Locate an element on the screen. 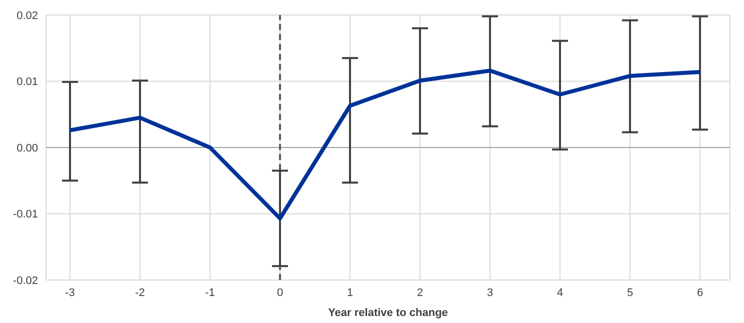 The image size is (744, 323). x-tick-label: 1 is located at coordinates (350, 292).